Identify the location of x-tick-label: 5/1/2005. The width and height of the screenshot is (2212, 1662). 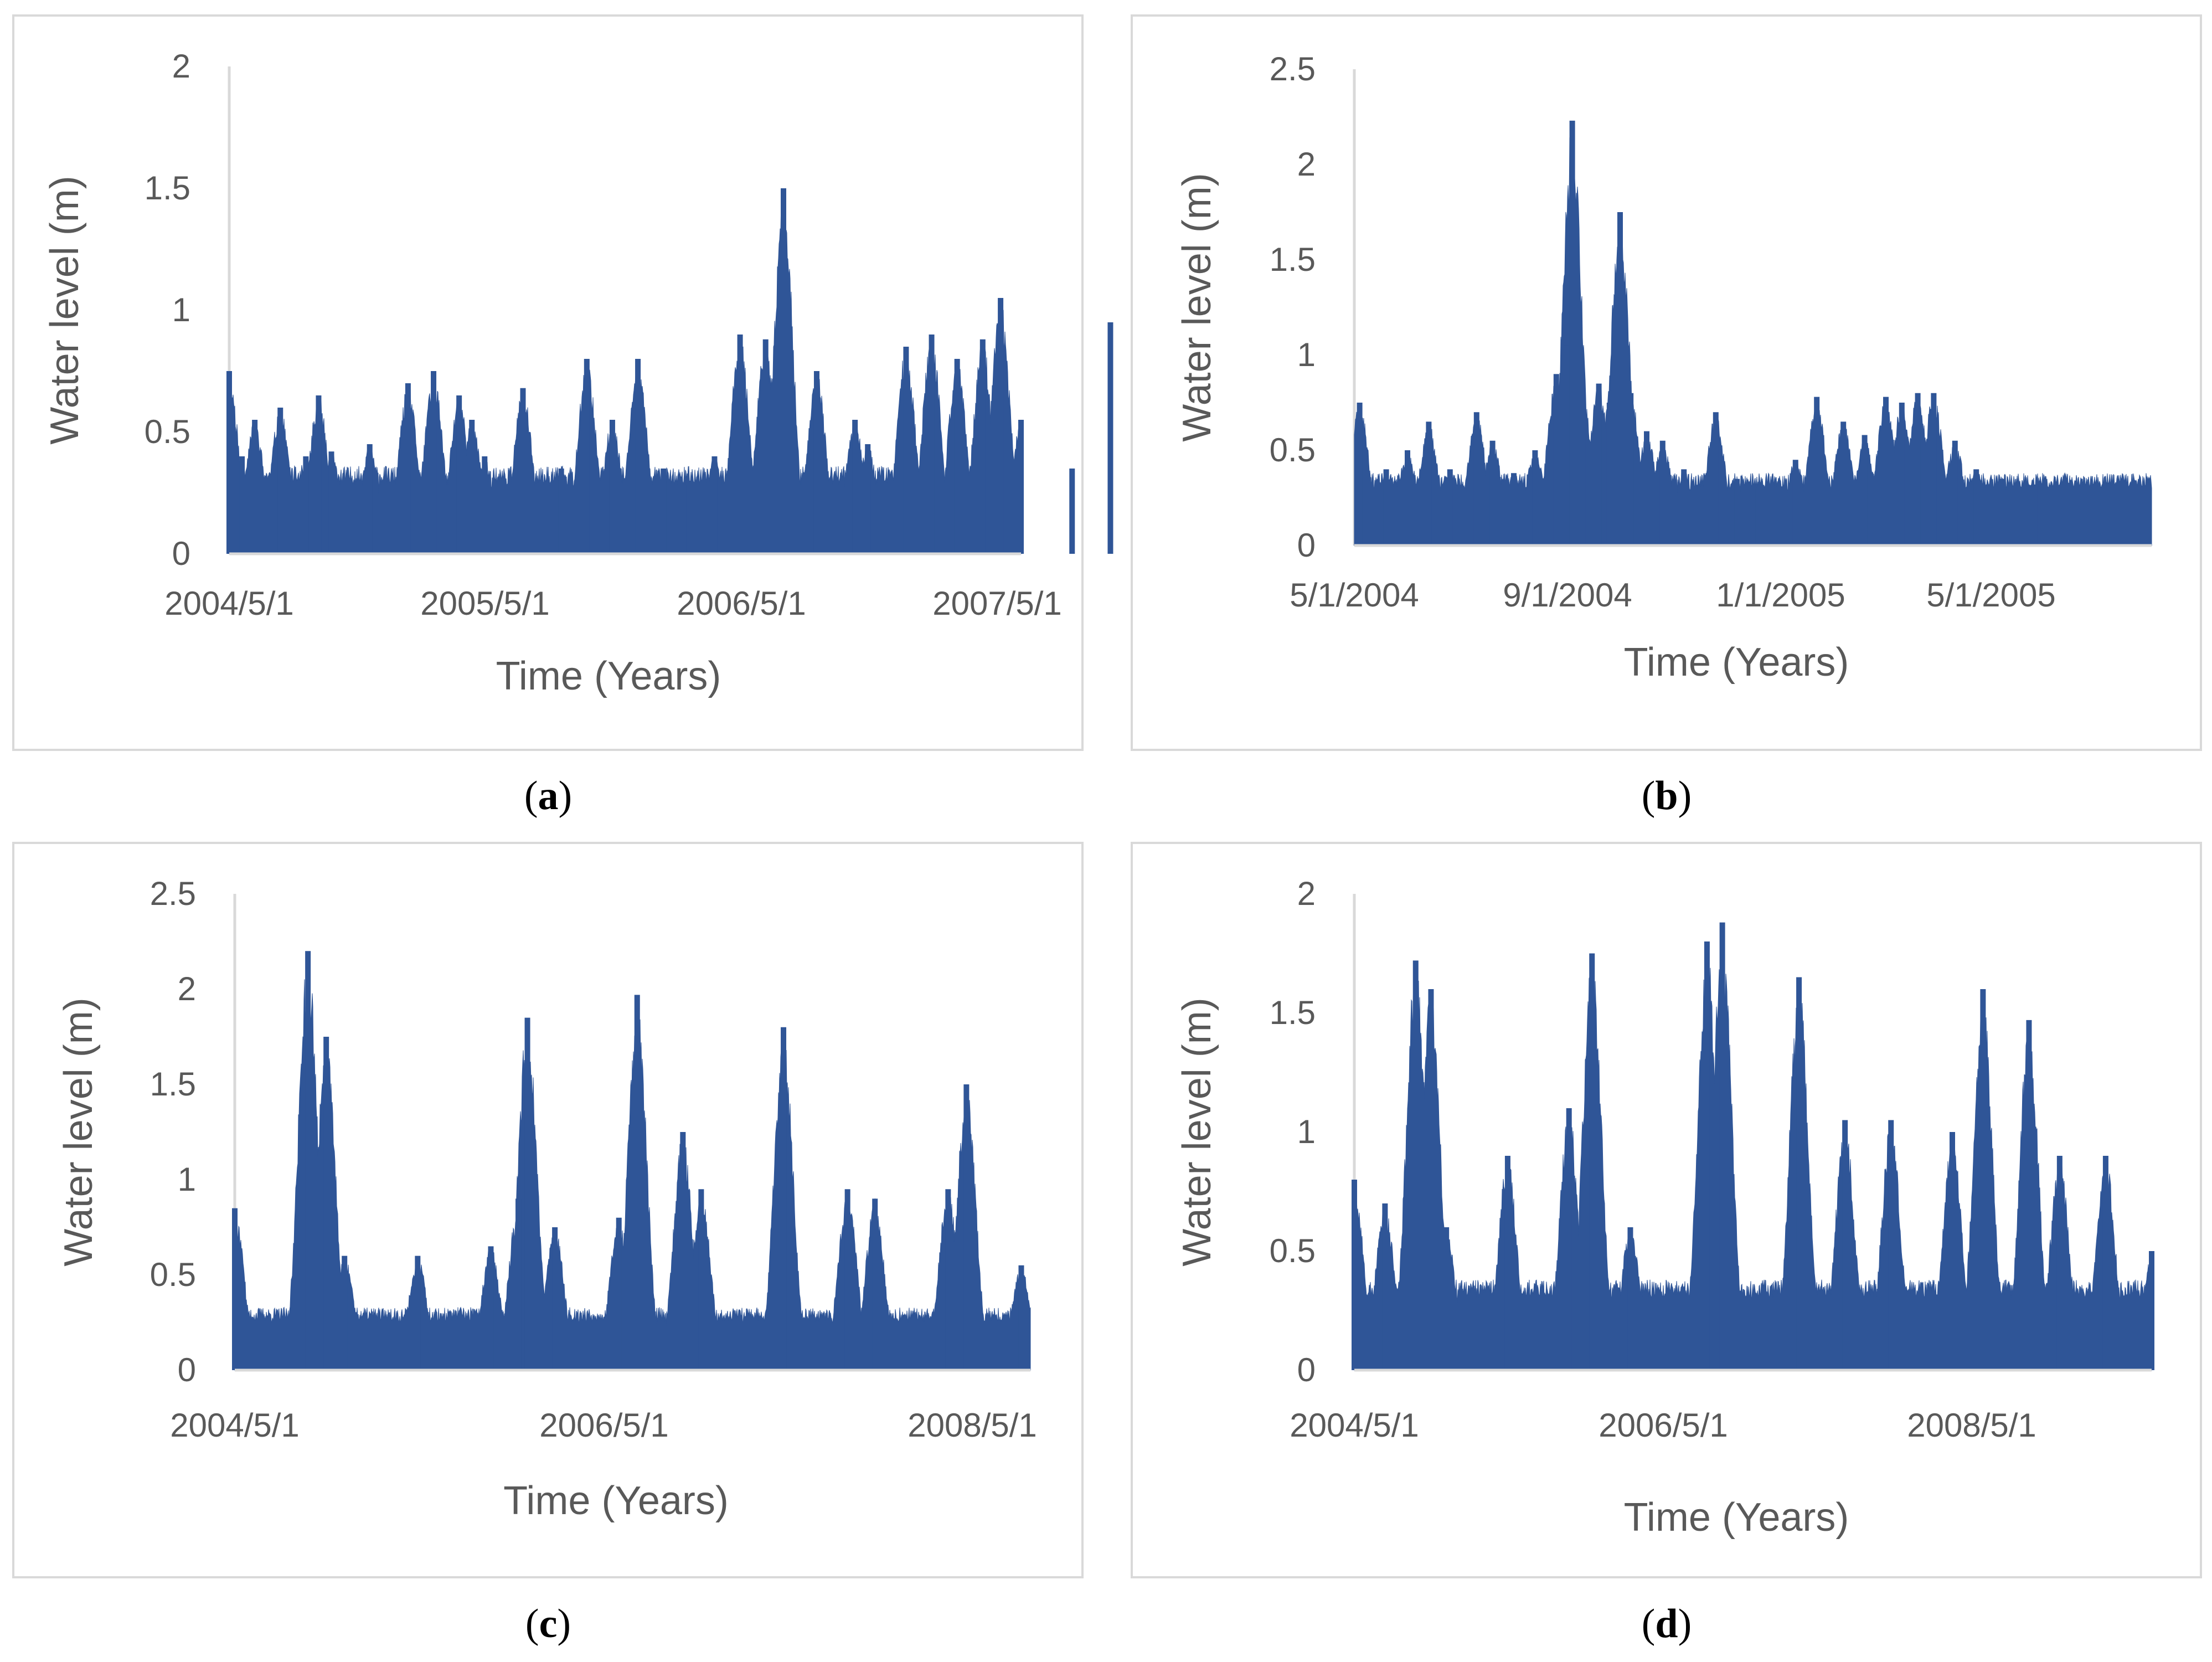
(1991, 595).